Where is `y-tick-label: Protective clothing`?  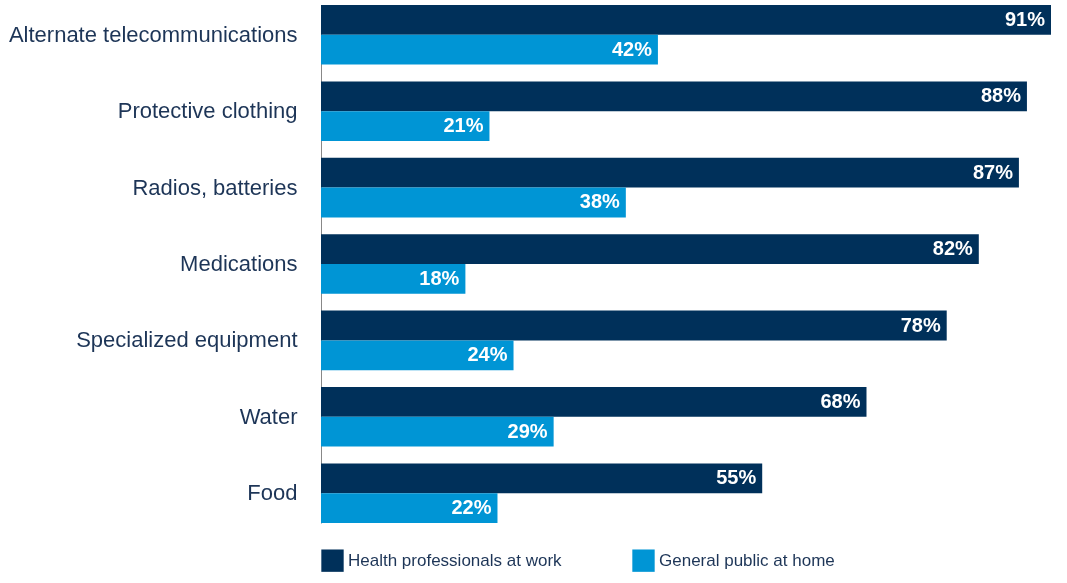 y-tick-label: Protective clothing is located at coordinates (207, 111).